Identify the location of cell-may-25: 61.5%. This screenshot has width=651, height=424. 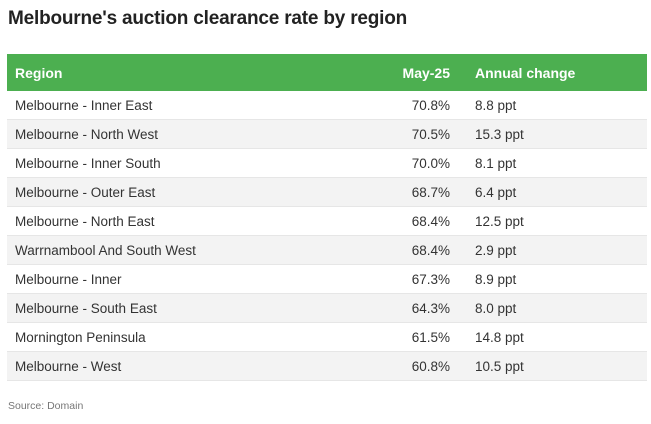
(430, 337).